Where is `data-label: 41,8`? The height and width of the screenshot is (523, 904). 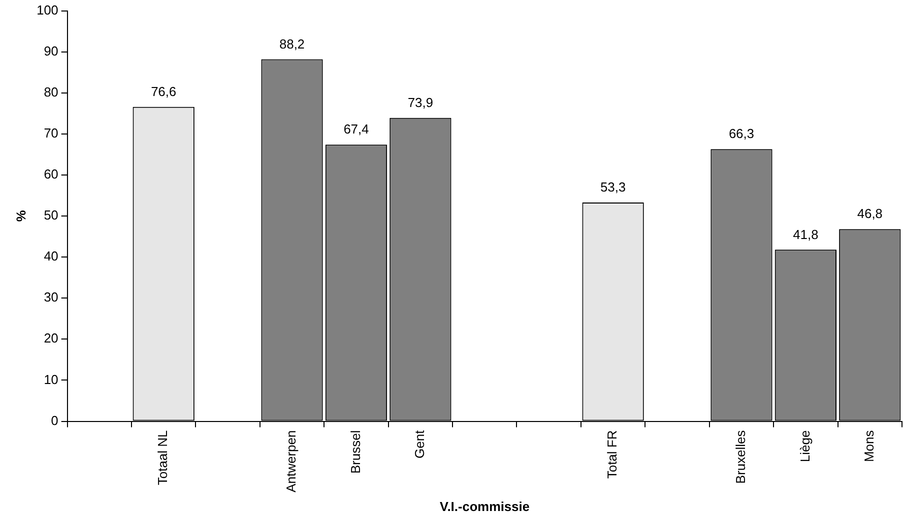
data-label: 41,8 is located at coordinates (805, 234).